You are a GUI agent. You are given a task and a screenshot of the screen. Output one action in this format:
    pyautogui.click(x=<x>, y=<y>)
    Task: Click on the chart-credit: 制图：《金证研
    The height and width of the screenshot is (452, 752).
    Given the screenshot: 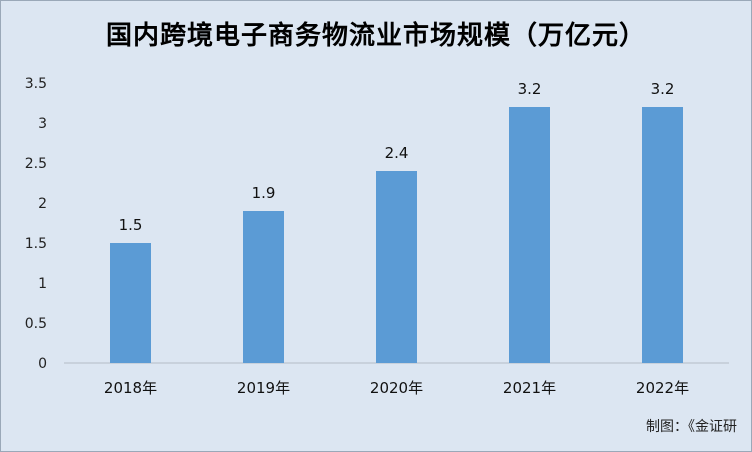 What is the action you would take?
    pyautogui.click(x=691, y=427)
    